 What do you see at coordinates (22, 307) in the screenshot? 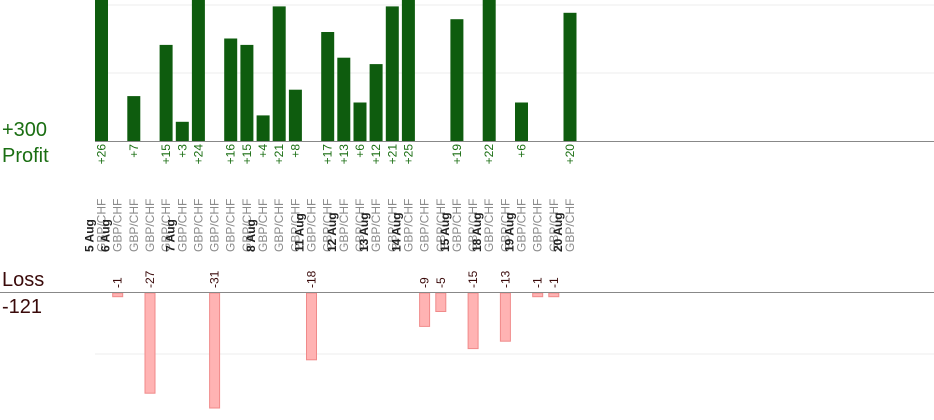
I see `loss-total: -121` at bounding box center [22, 307].